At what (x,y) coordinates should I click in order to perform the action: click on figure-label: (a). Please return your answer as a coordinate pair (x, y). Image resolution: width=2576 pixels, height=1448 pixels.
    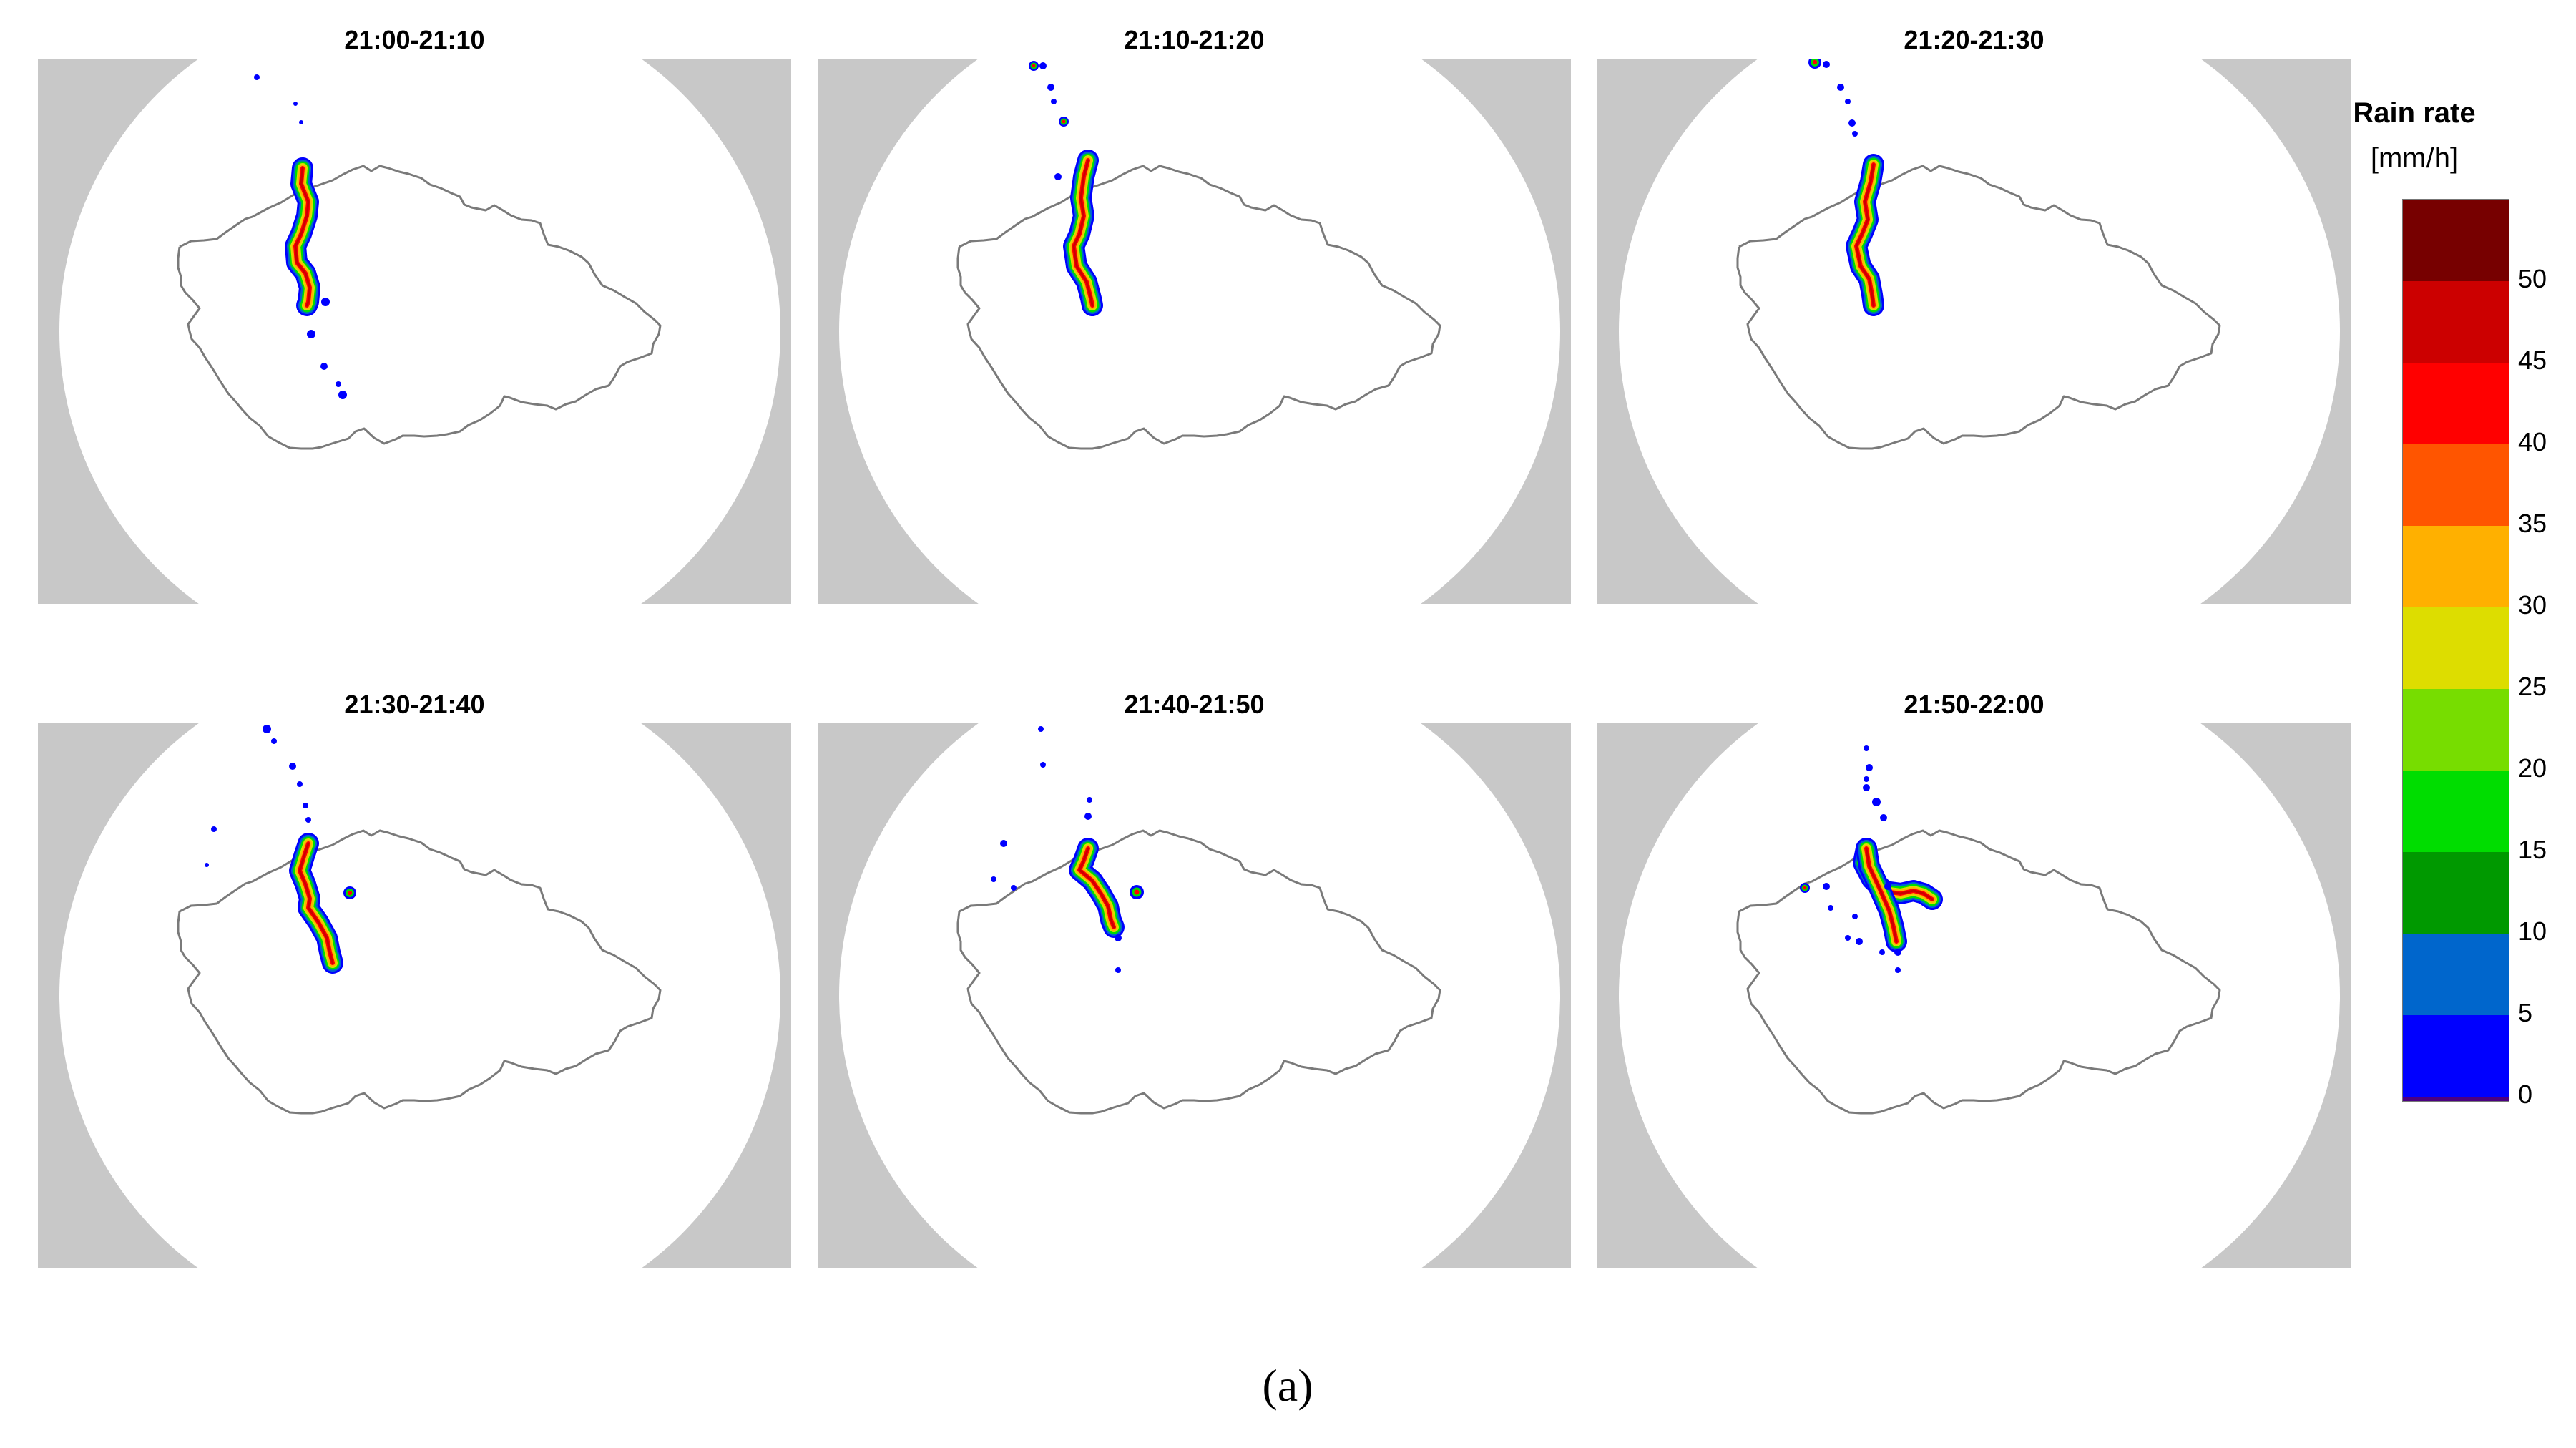
    Looking at the image, I should click on (1287, 1385).